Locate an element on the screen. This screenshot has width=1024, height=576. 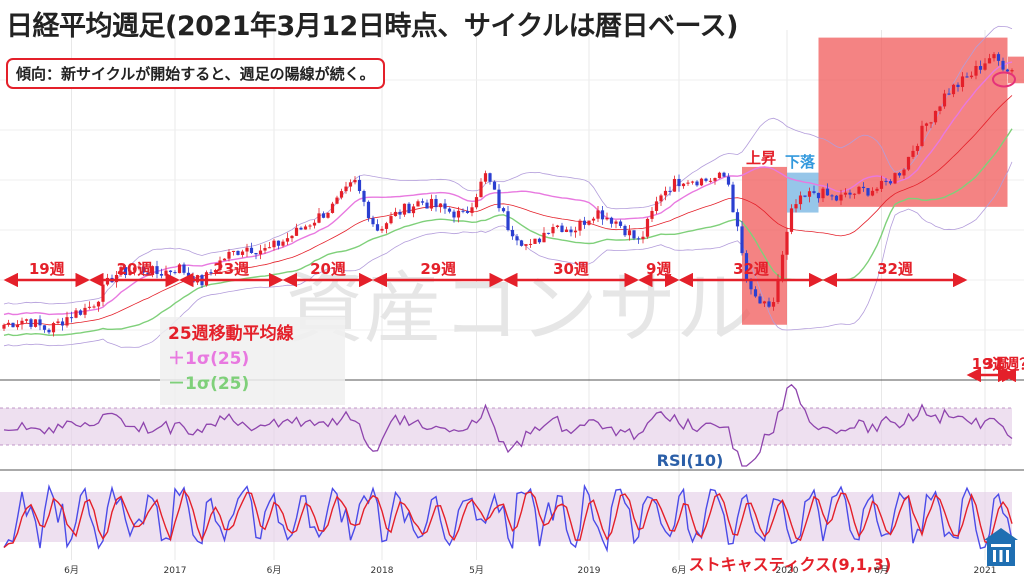
x-tick-label-1: 2017 is located at coordinates (175, 571).